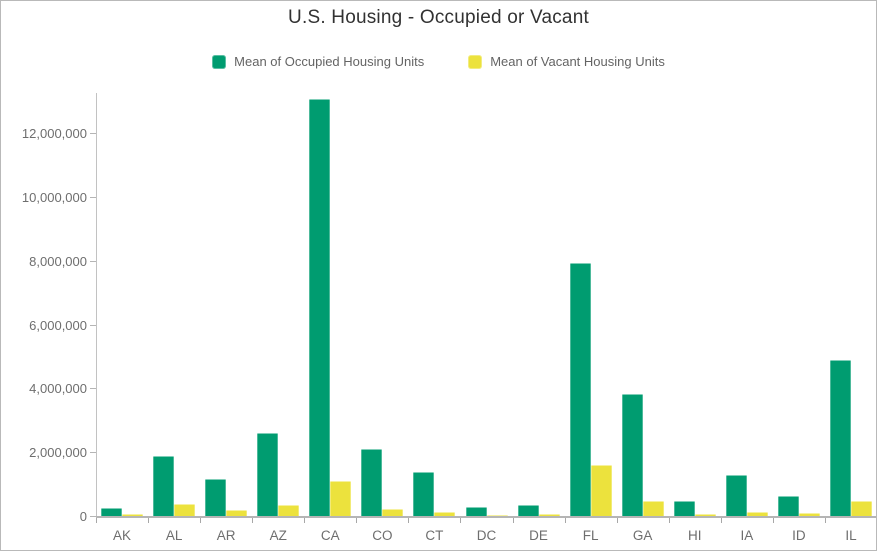 The image size is (877, 551). What do you see at coordinates (237, 513) in the screenshot?
I see `bar-vacant-AR` at bounding box center [237, 513].